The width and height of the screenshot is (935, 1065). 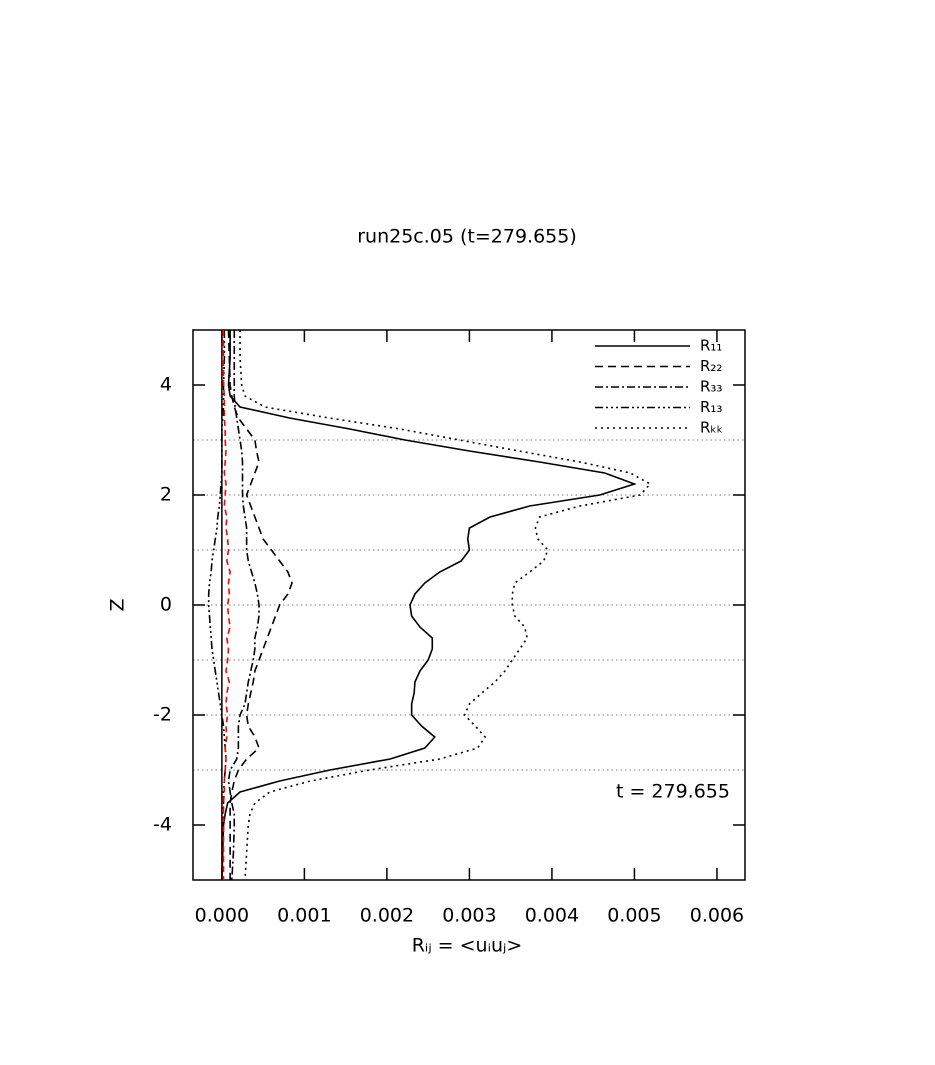 I want to click on x-tick-label: 0.006, so click(x=717, y=916).